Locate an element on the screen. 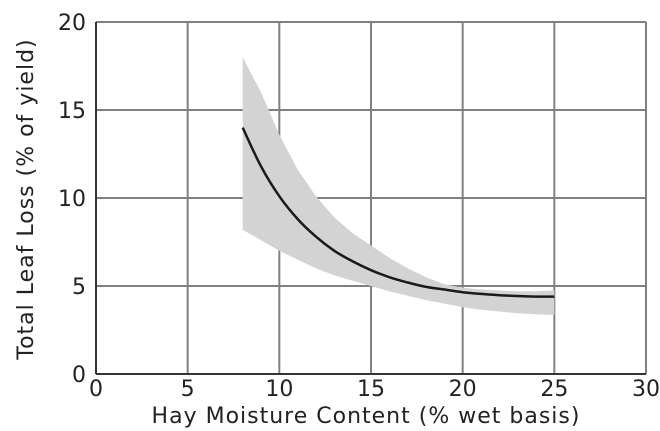  x-tick-label: 5 is located at coordinates (188, 389).